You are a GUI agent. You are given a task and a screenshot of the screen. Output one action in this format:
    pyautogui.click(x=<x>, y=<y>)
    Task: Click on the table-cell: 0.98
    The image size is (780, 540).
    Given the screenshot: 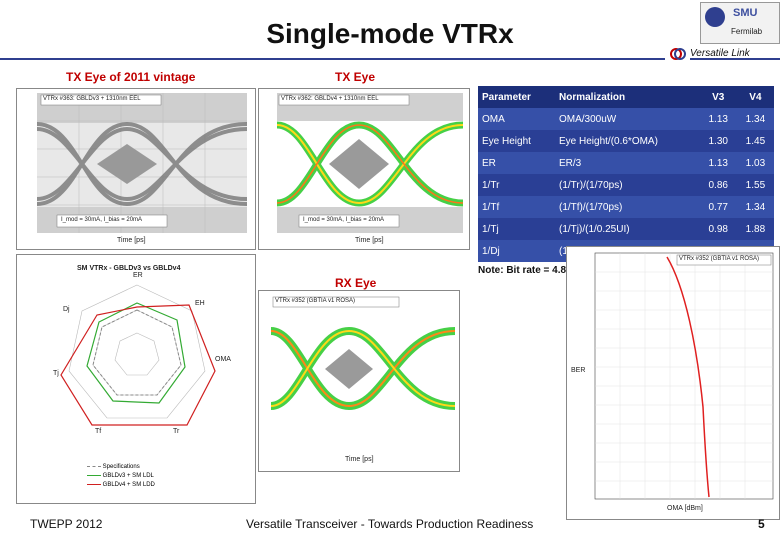 What is the action you would take?
    pyautogui.click(x=718, y=229)
    